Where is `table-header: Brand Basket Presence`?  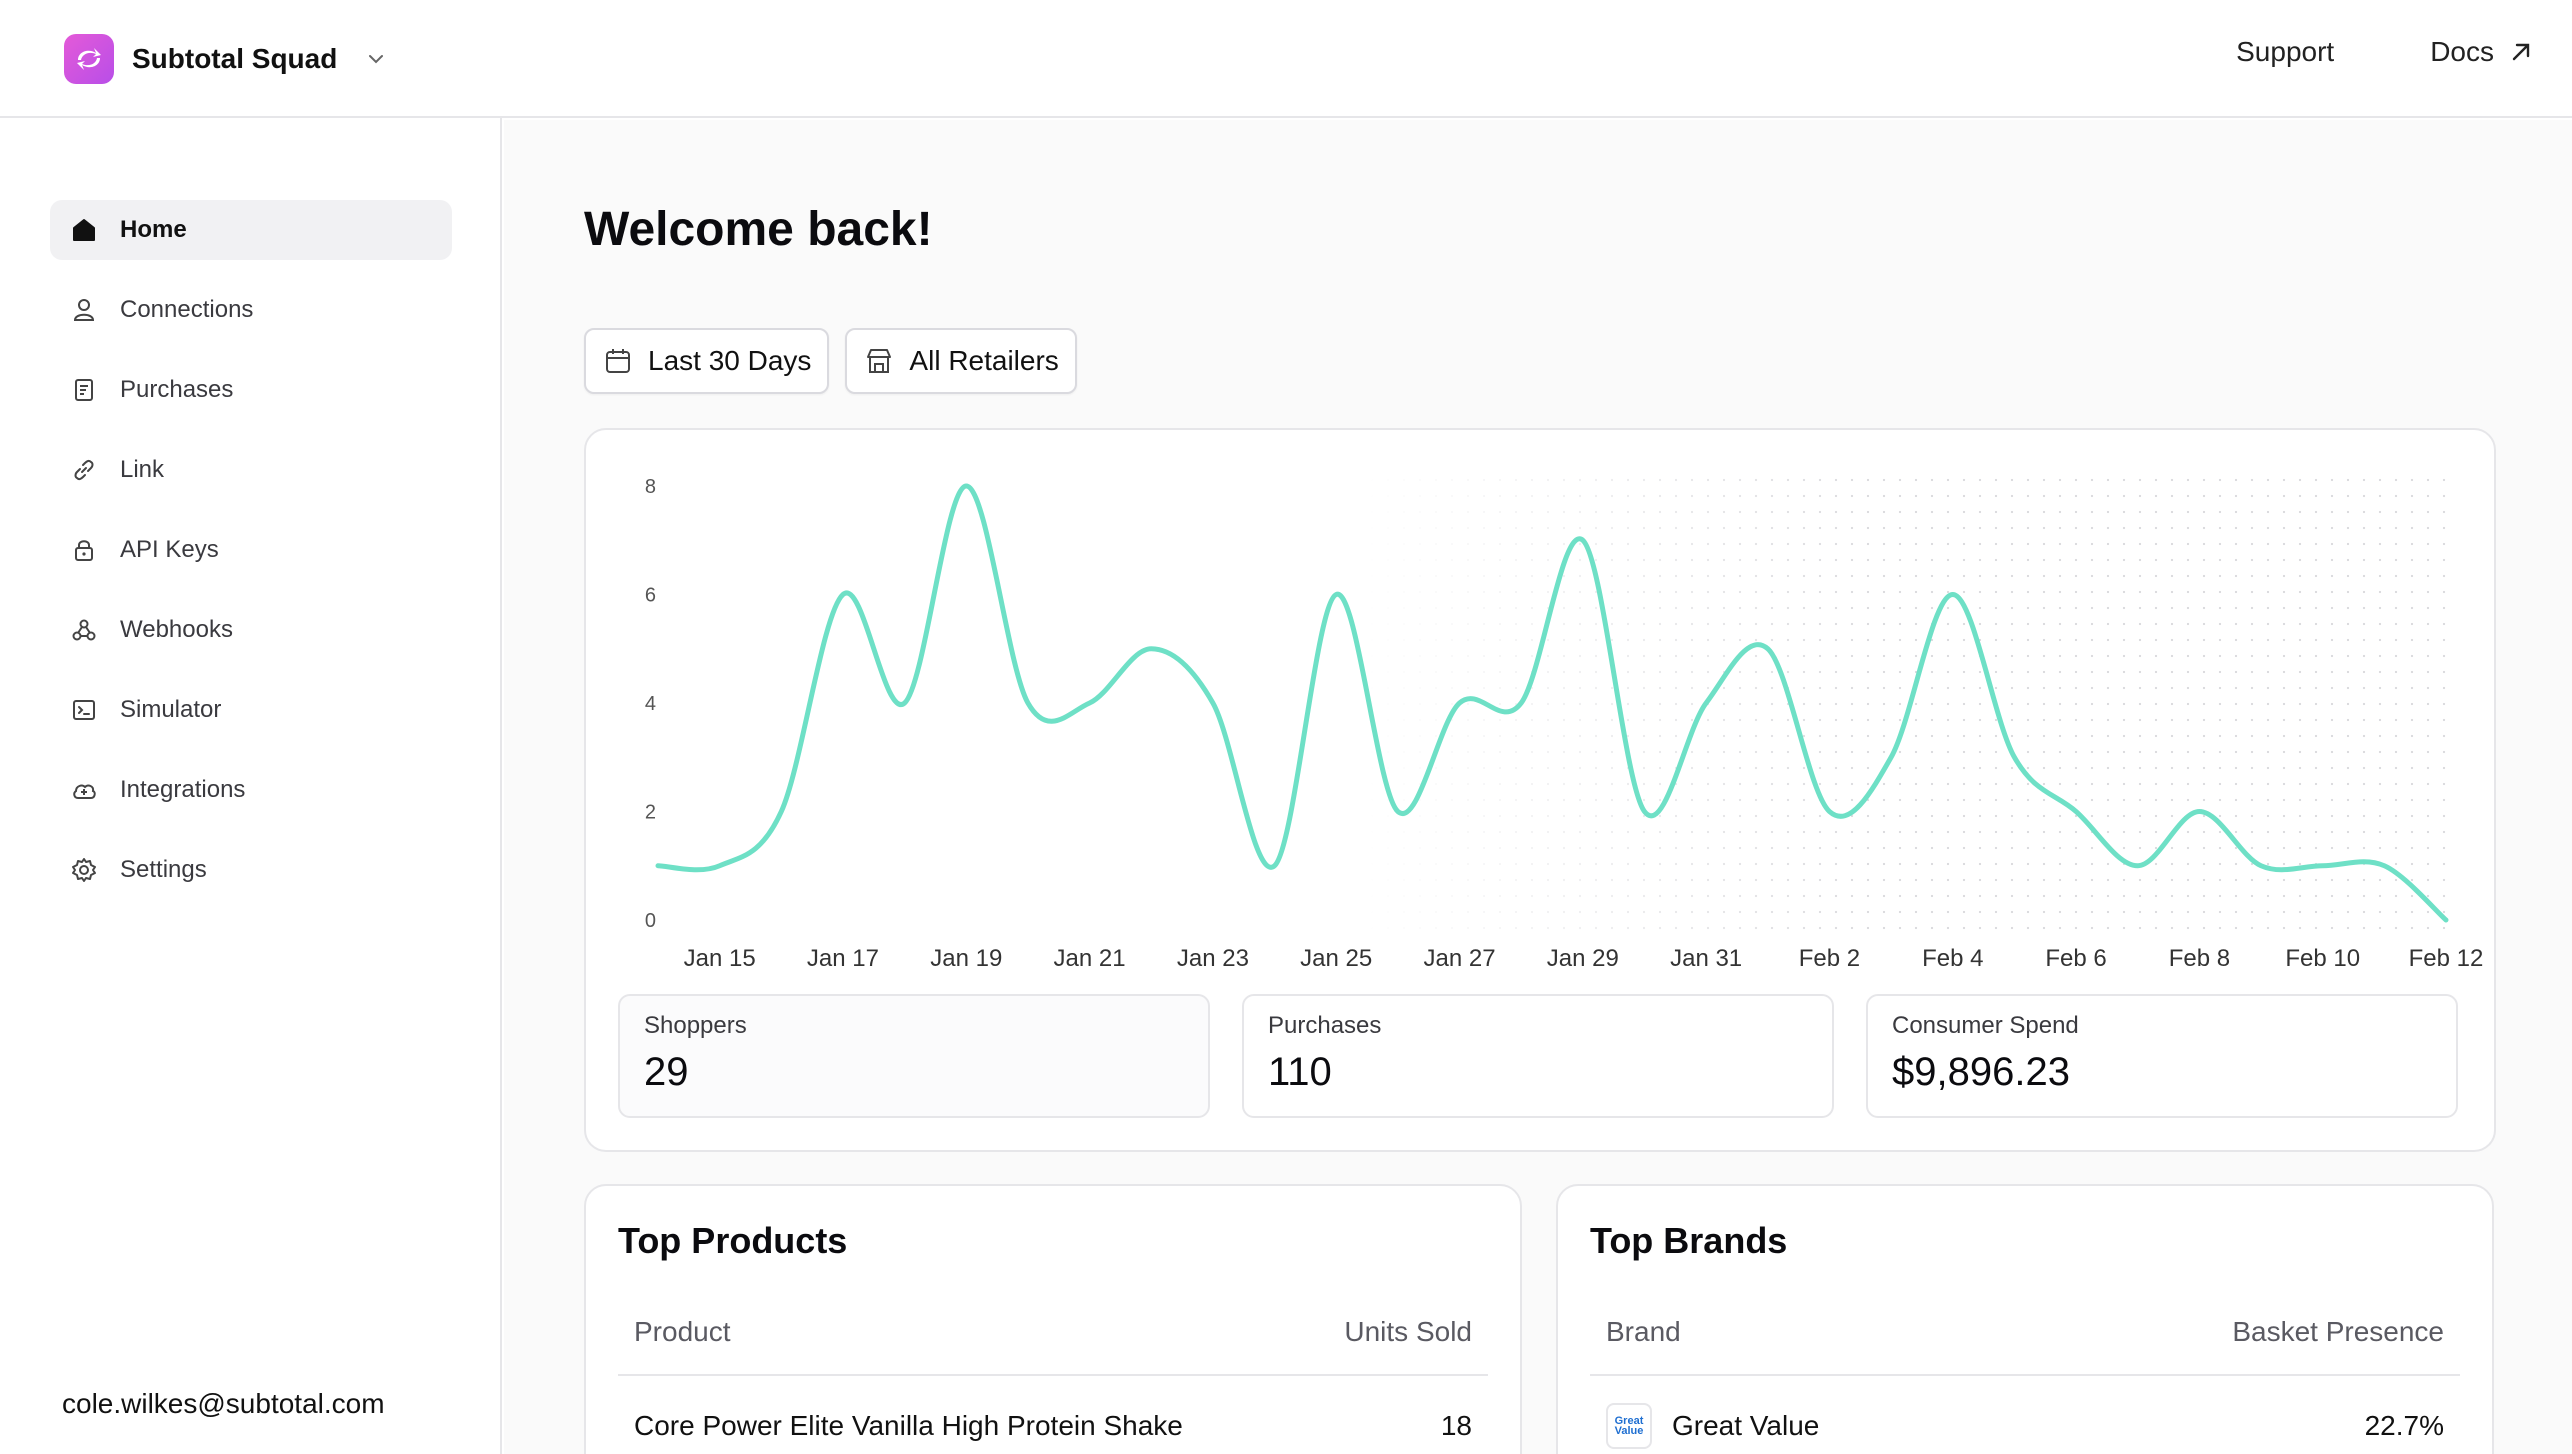
table-header: Brand Basket Presence is located at coordinates (2025, 1346).